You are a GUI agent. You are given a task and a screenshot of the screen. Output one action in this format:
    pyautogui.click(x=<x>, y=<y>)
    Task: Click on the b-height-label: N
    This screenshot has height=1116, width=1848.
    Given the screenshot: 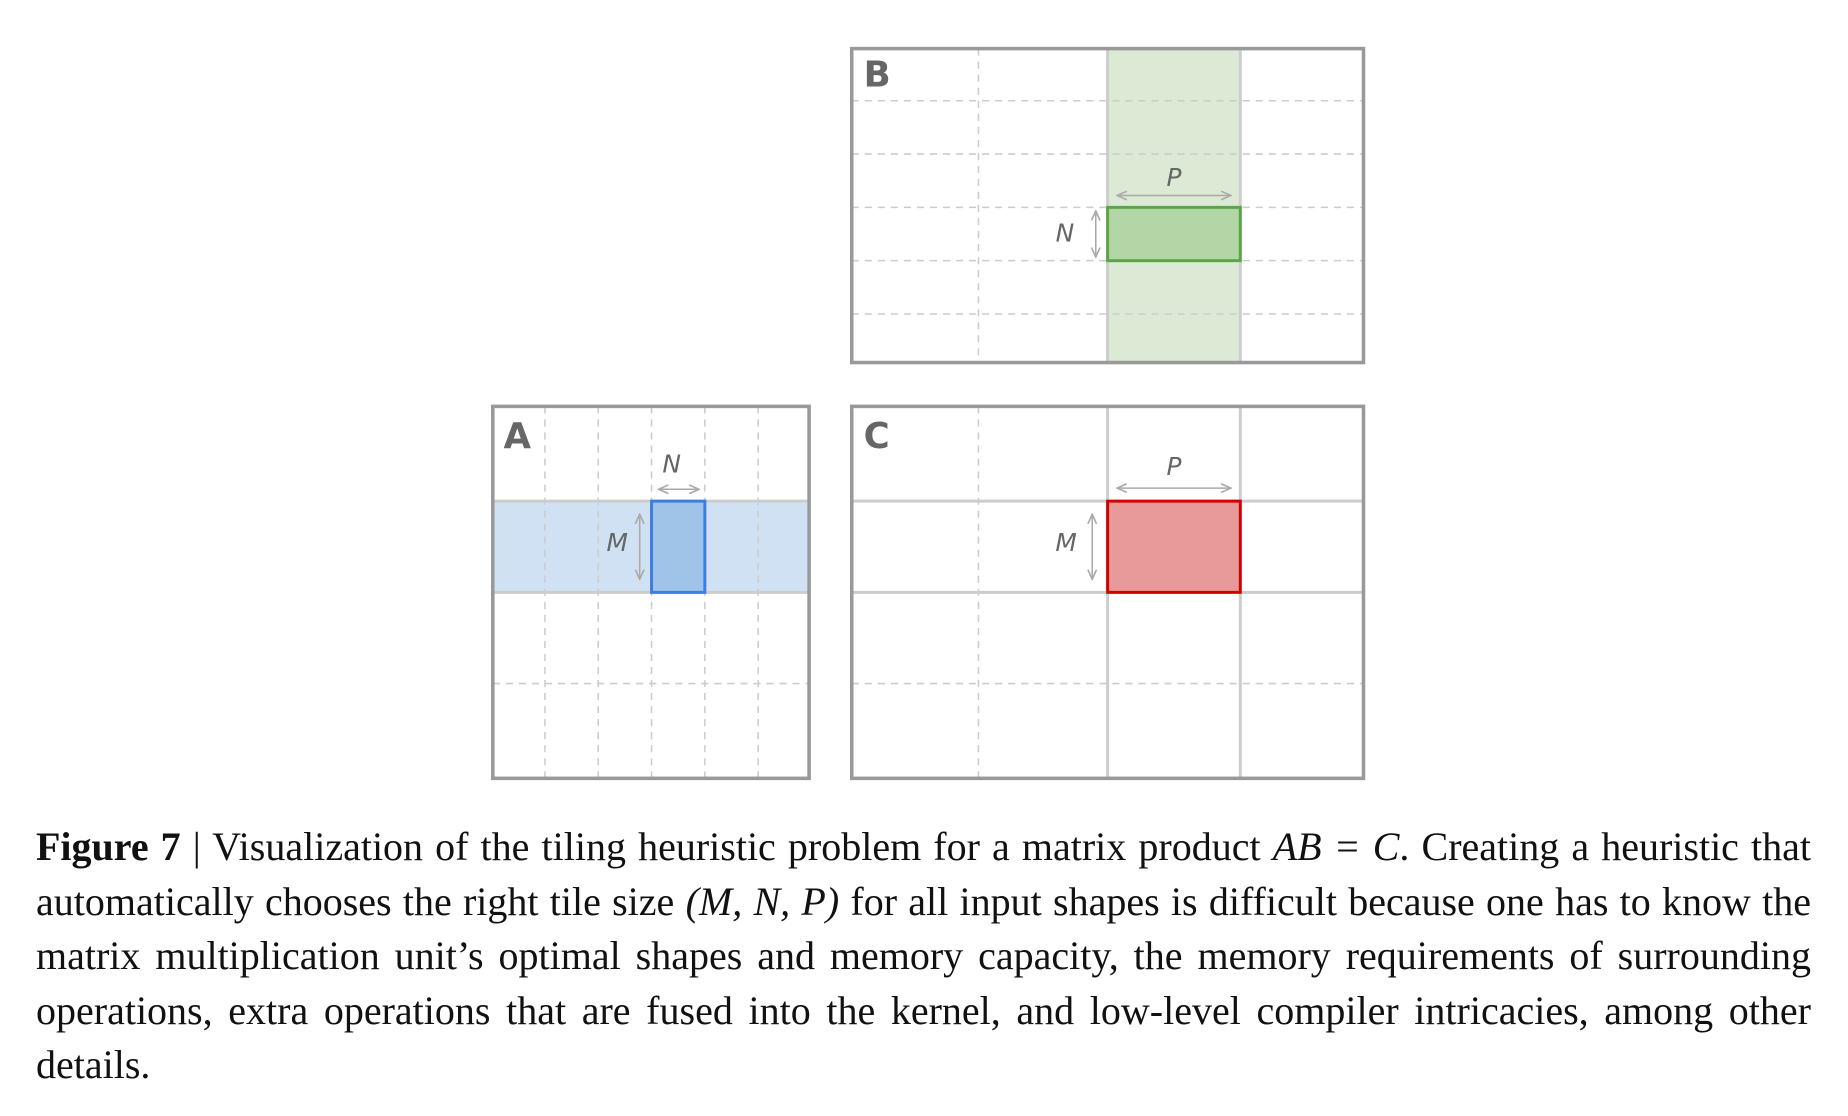 What is the action you would take?
    pyautogui.click(x=1065, y=233)
    